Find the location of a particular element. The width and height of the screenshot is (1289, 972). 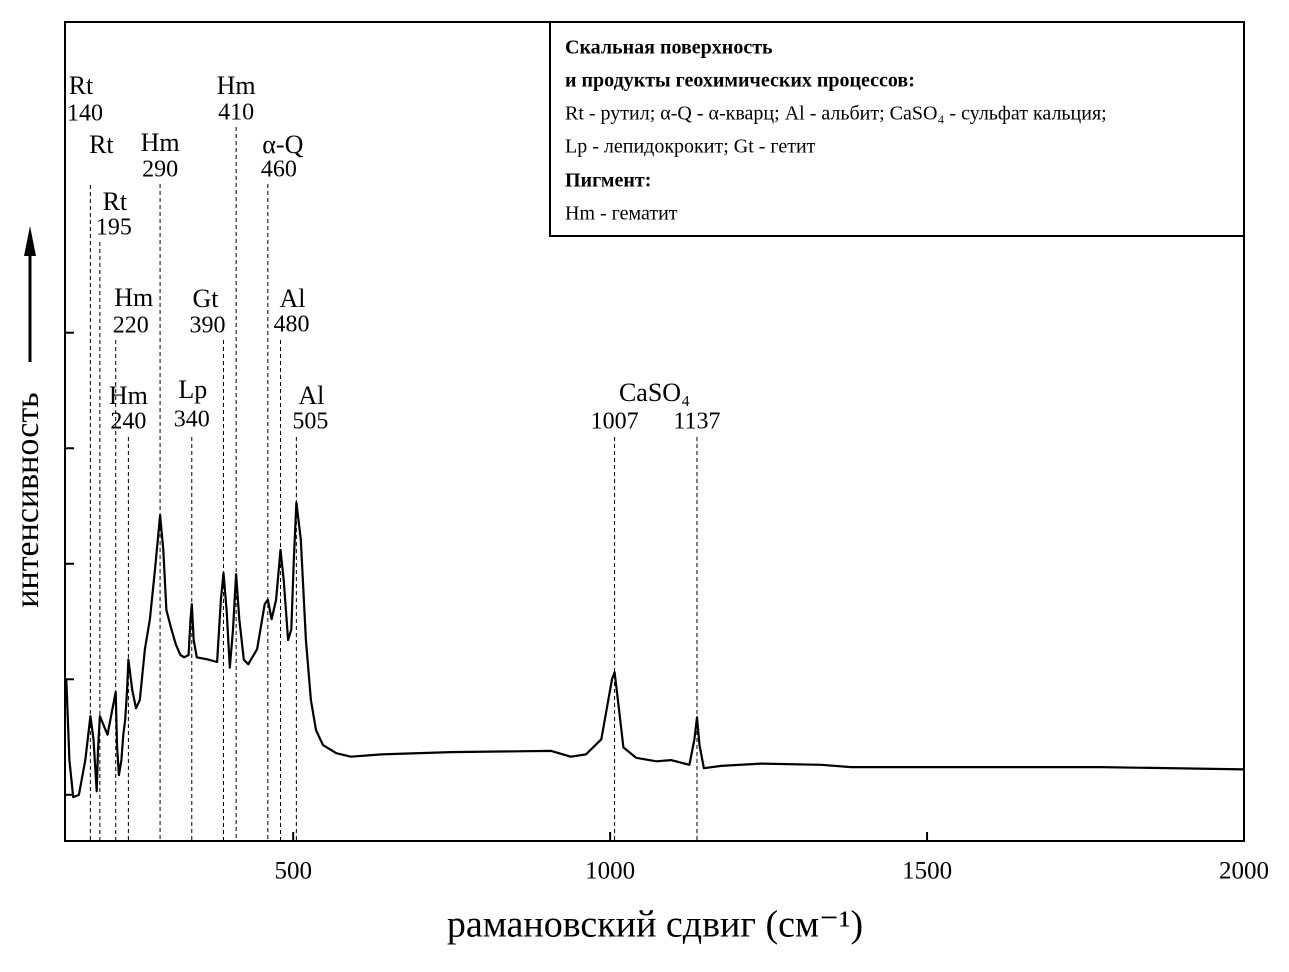

peak-label: Lp is located at coordinates (192, 389).